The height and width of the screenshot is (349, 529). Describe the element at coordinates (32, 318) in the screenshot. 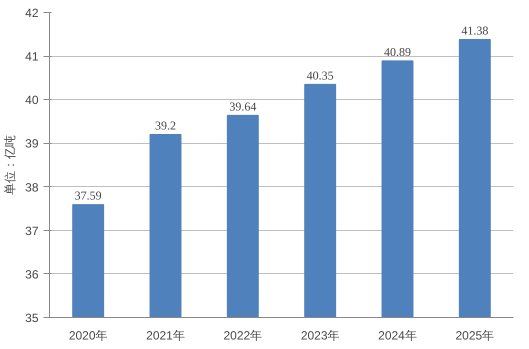

I see `y-tick-label: 35` at that location.